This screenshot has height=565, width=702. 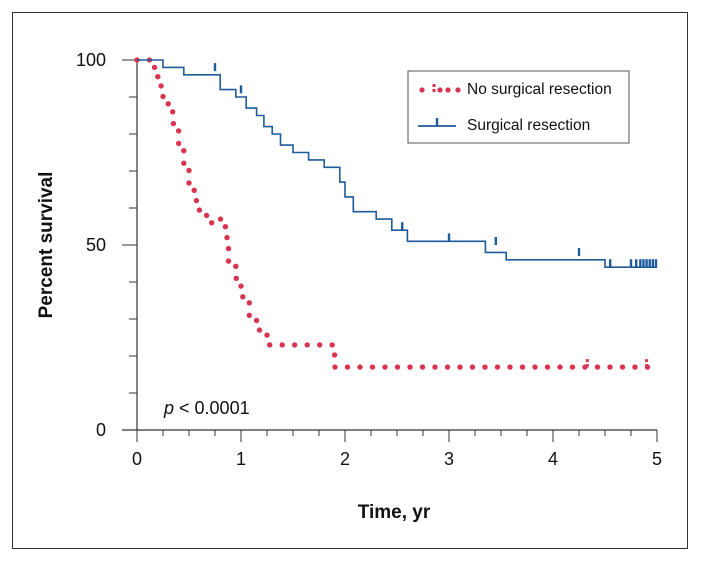 What do you see at coordinates (449, 459) in the screenshot?
I see `x-tick-label: 3` at bounding box center [449, 459].